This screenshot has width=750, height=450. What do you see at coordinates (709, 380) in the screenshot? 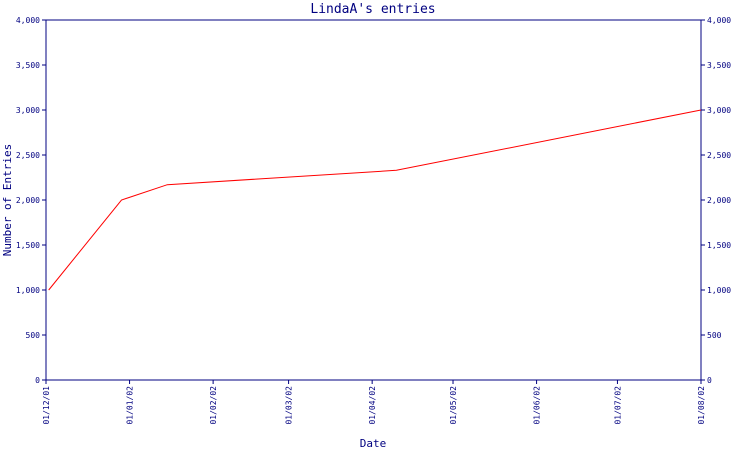
I see `y-tick-label-right: 0` at bounding box center [709, 380].